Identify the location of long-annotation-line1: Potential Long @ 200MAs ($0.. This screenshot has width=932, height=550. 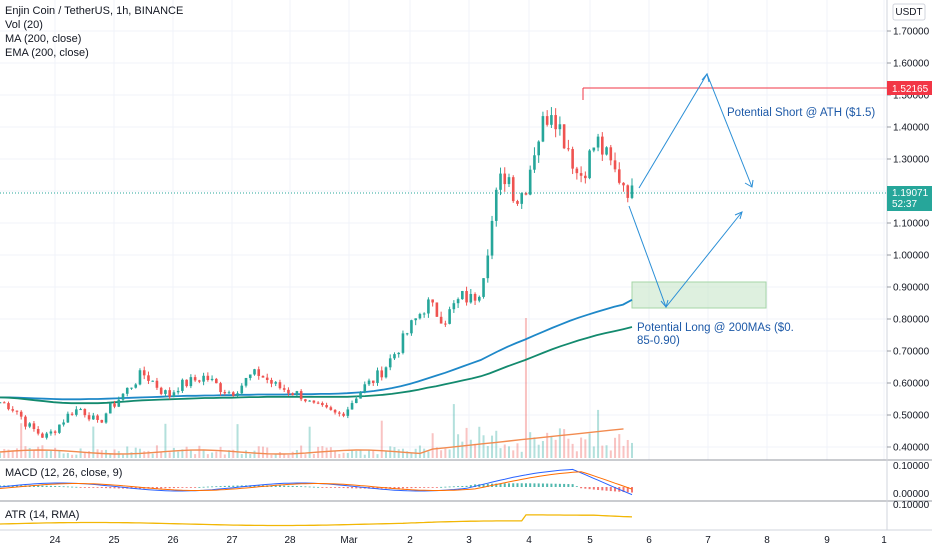
(715, 328).